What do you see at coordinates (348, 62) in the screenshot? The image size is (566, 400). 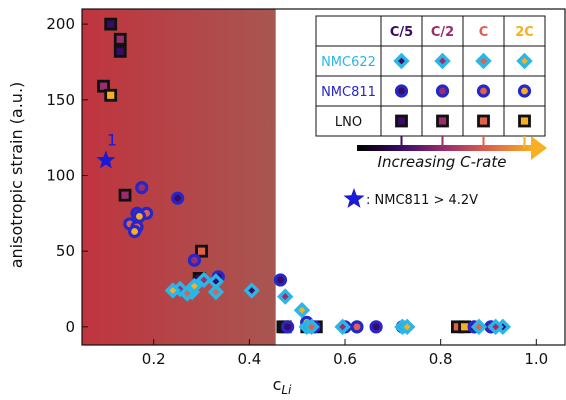 I see `legend-row-label: NMC622` at bounding box center [348, 62].